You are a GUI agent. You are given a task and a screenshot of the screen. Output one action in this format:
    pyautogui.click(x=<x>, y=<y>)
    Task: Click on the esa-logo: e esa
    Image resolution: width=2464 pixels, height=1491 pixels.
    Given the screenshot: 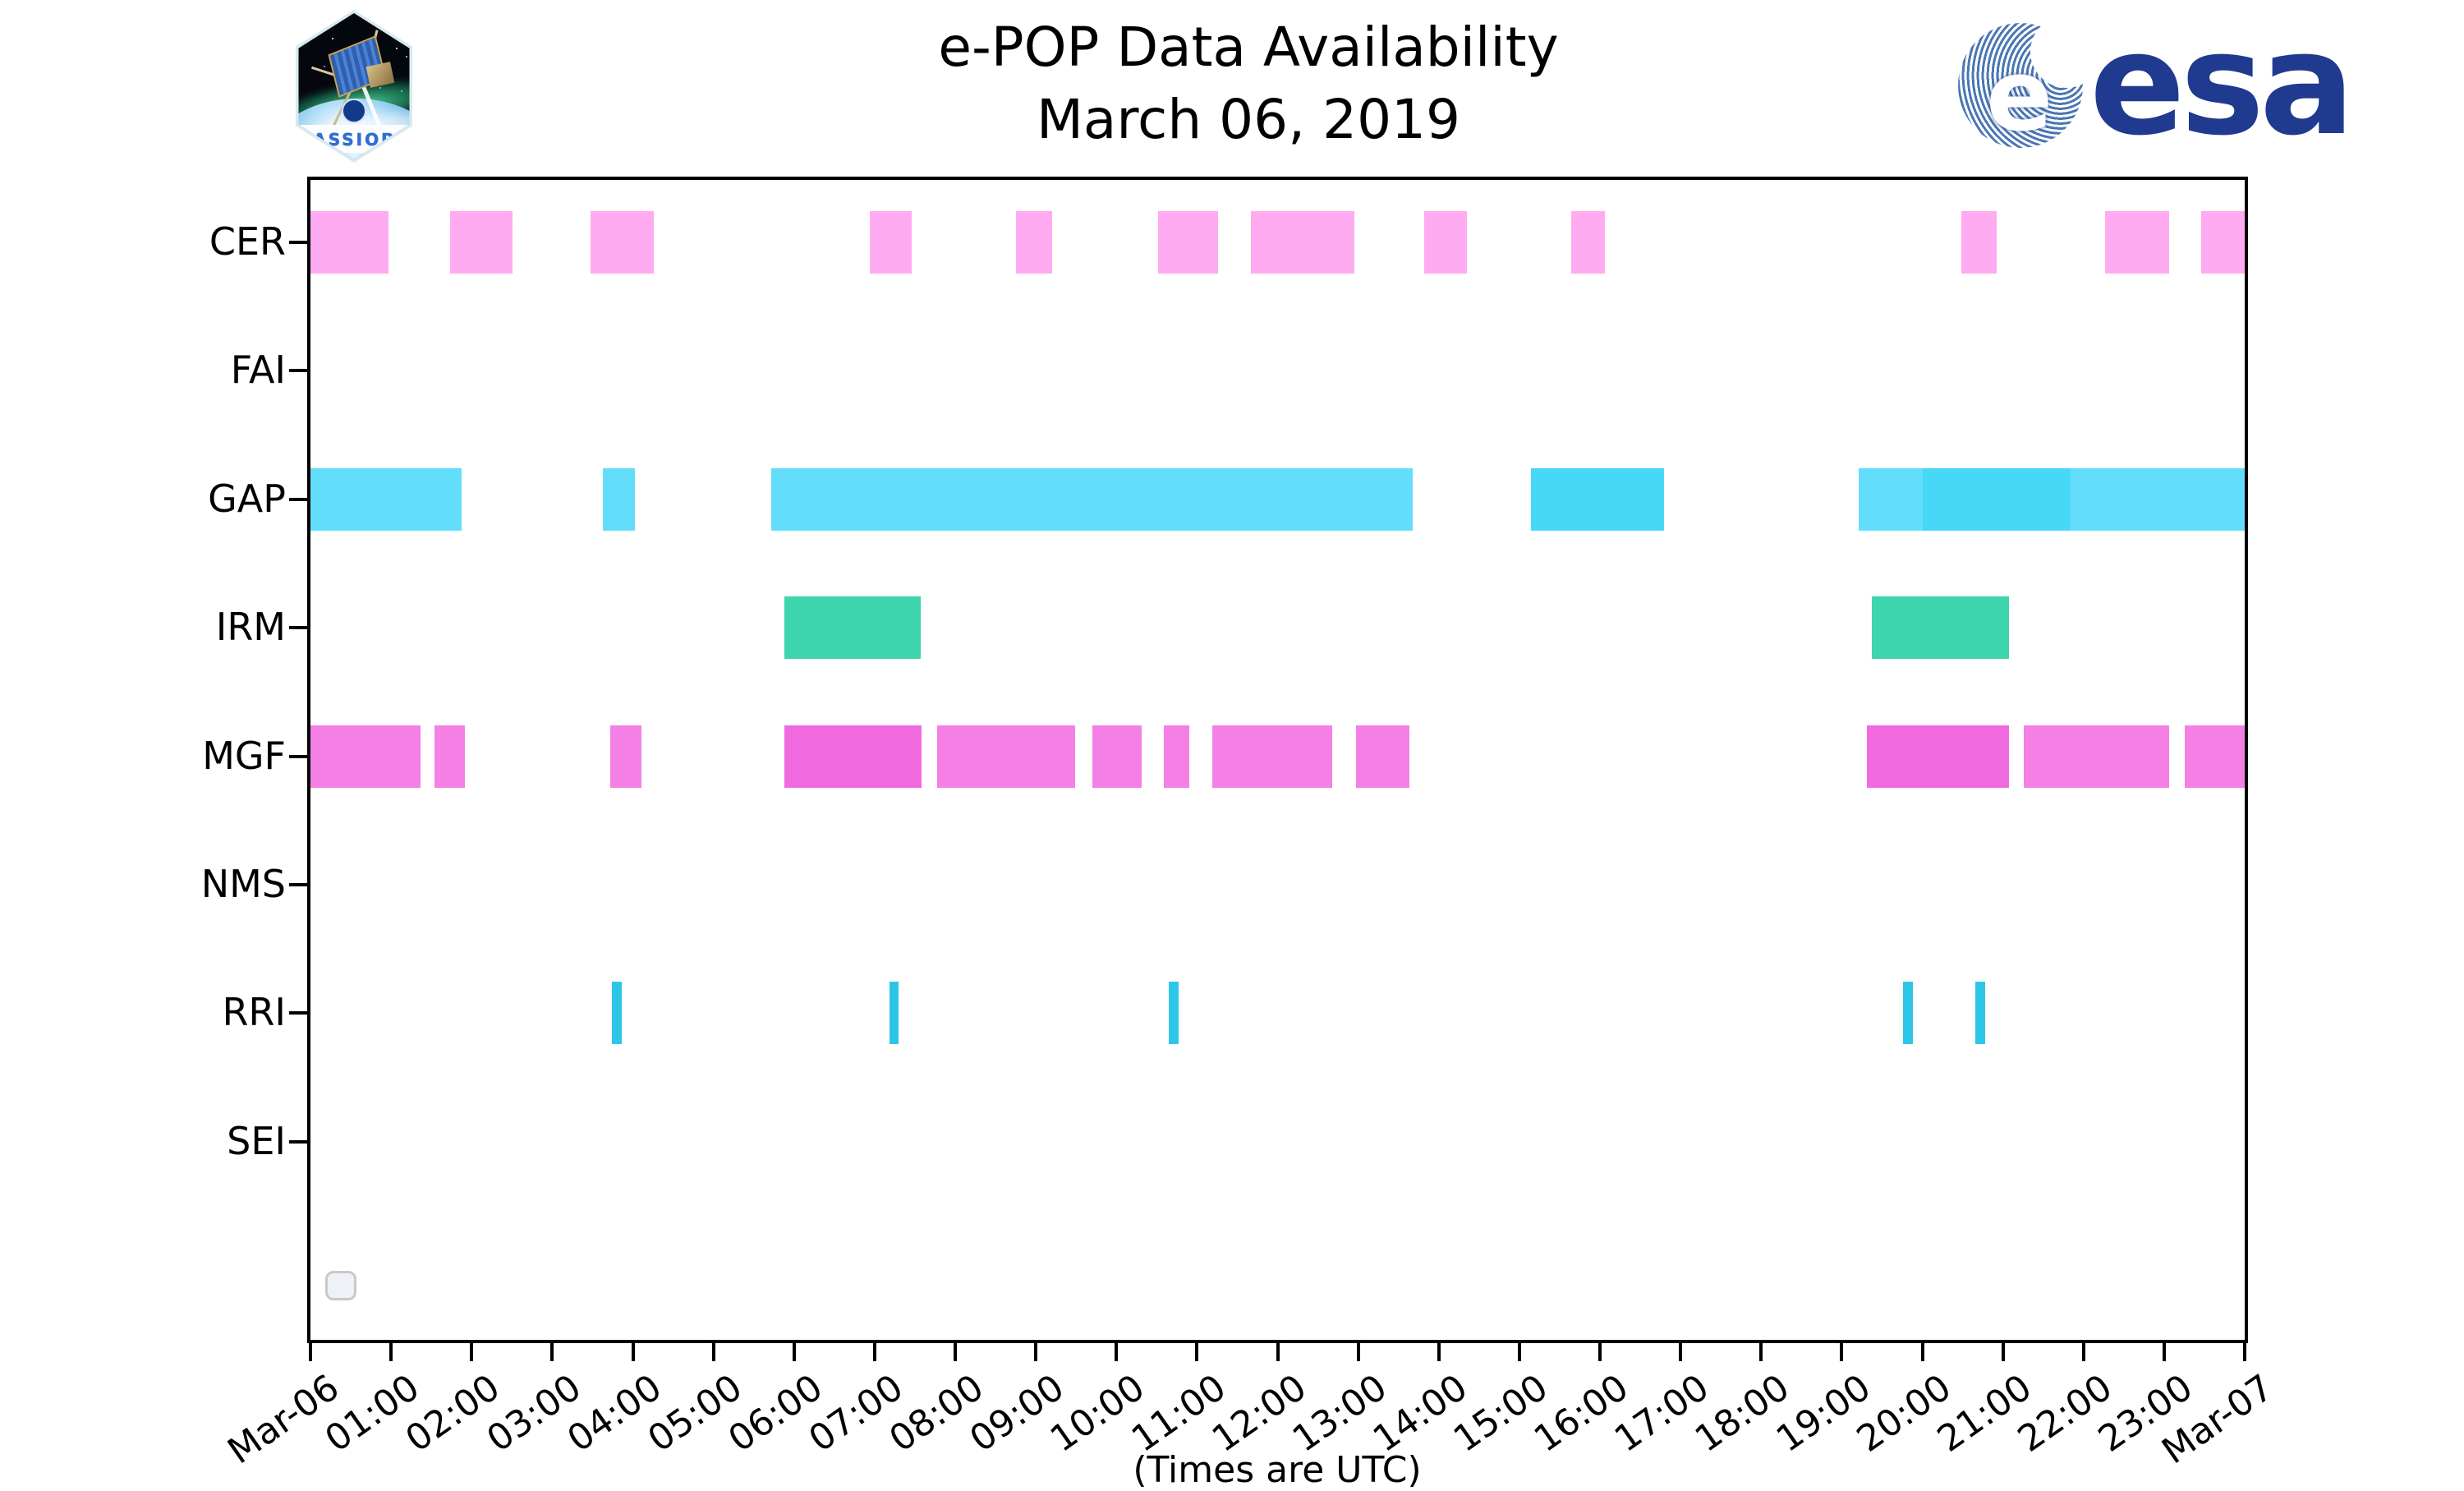 What is the action you would take?
    pyautogui.click(x=2156, y=84)
    